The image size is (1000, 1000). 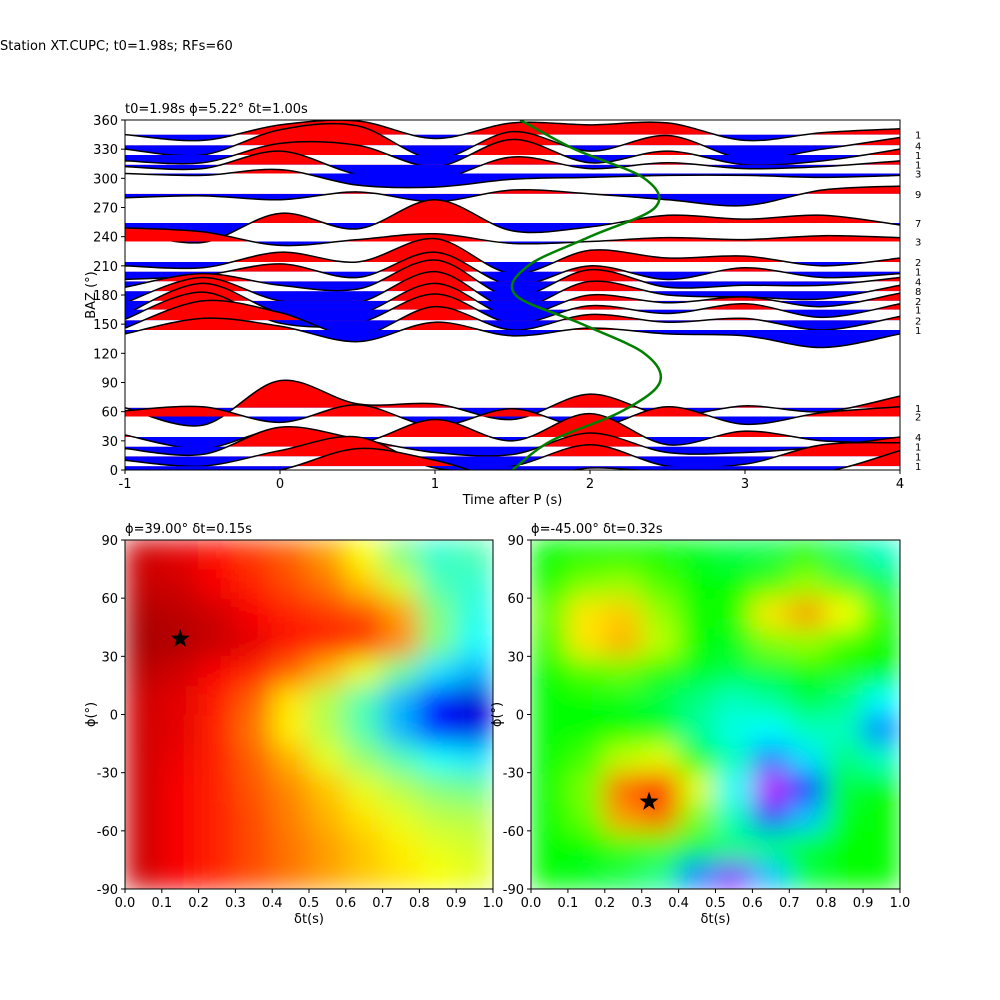 What do you see at coordinates (188, 529) in the screenshot?
I see `axes-title: ϕ=39.00° δt=0.15s` at bounding box center [188, 529].